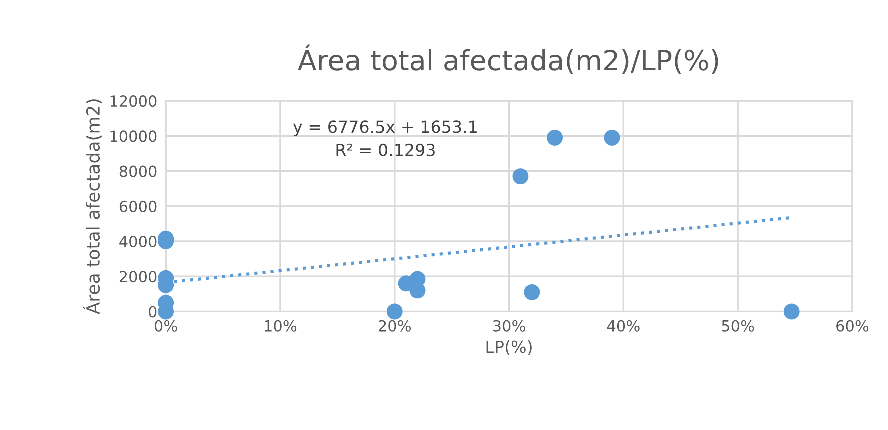 Image resolution: width=888 pixels, height=430 pixels. What do you see at coordinates (133, 136) in the screenshot?
I see `y-tick-label: 10000` at bounding box center [133, 136].